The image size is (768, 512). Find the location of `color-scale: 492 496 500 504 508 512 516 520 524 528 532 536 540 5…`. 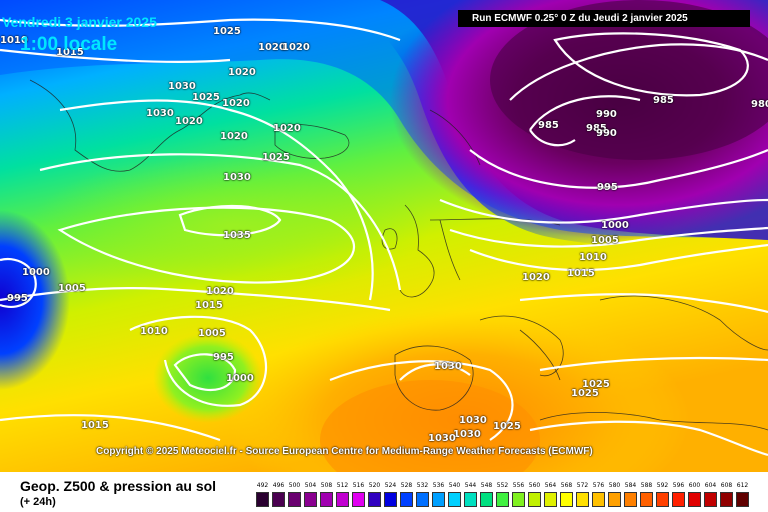

color-scale: 492 496 500 504 508 512 516 520 524 528 532 536 540 5… is located at coordinates (504, 495).